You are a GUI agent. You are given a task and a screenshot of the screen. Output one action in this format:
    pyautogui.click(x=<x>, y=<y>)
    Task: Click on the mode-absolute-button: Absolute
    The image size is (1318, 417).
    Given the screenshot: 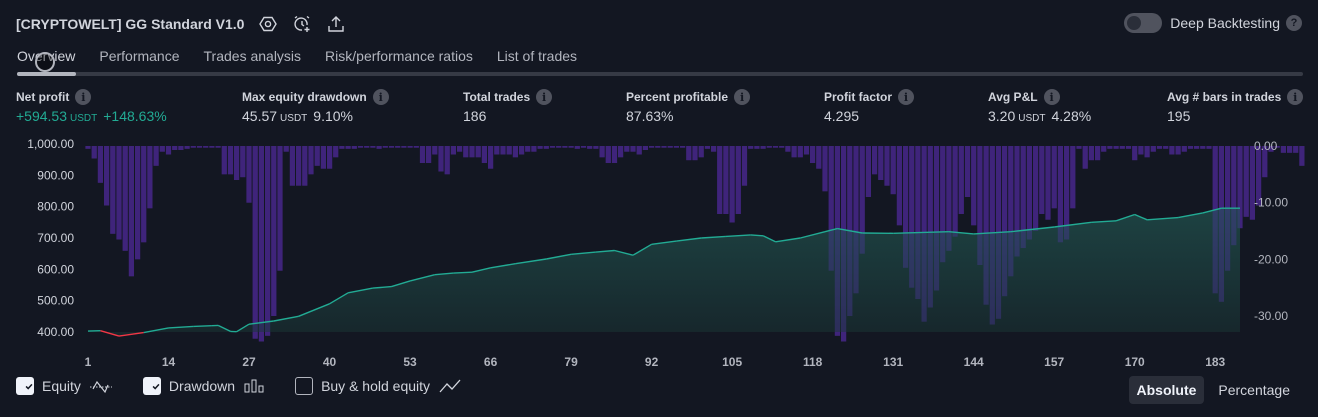 What is the action you would take?
    pyautogui.click(x=1166, y=390)
    